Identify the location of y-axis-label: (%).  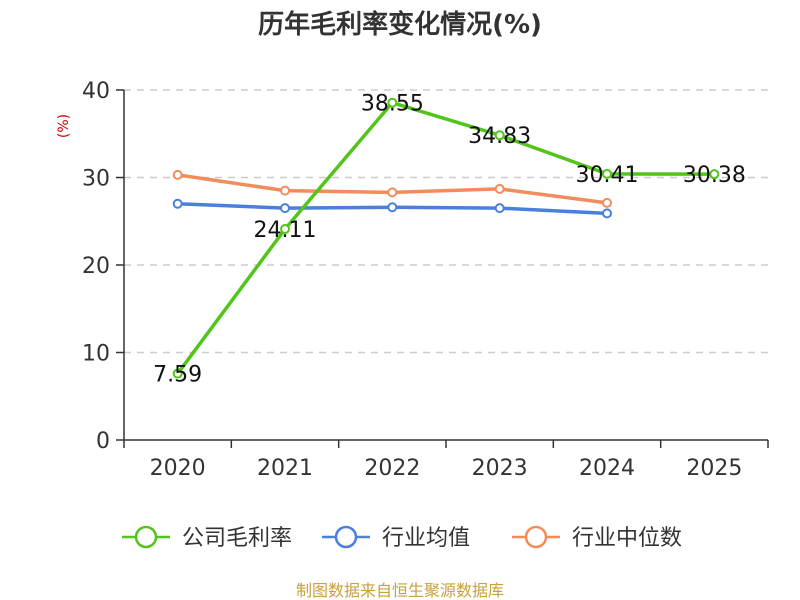
(64, 126).